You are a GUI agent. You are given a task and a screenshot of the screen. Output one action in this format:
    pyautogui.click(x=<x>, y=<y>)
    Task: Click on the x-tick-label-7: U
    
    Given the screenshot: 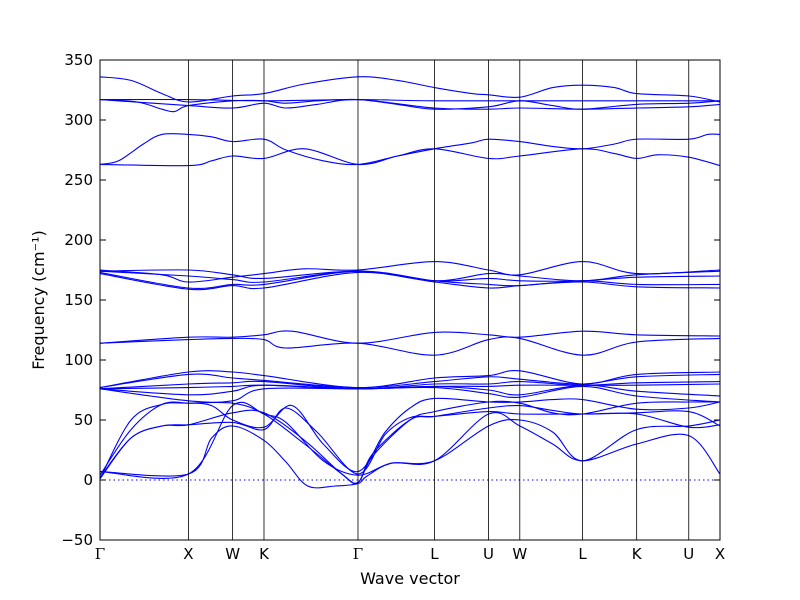 What is the action you would take?
    pyautogui.click(x=488, y=554)
    